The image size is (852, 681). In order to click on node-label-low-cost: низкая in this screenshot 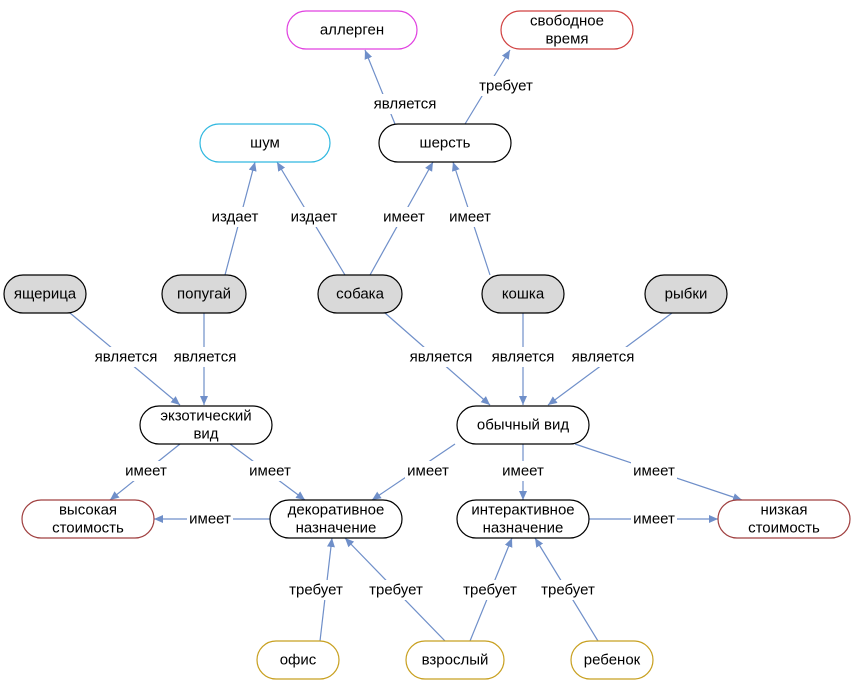, I will do `click(784, 510)`.